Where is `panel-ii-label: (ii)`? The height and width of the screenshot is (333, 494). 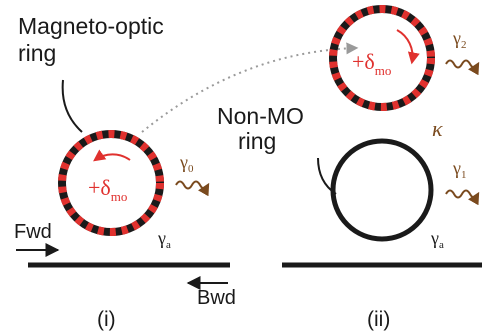 panel-ii-label: (ii) is located at coordinates (378, 319).